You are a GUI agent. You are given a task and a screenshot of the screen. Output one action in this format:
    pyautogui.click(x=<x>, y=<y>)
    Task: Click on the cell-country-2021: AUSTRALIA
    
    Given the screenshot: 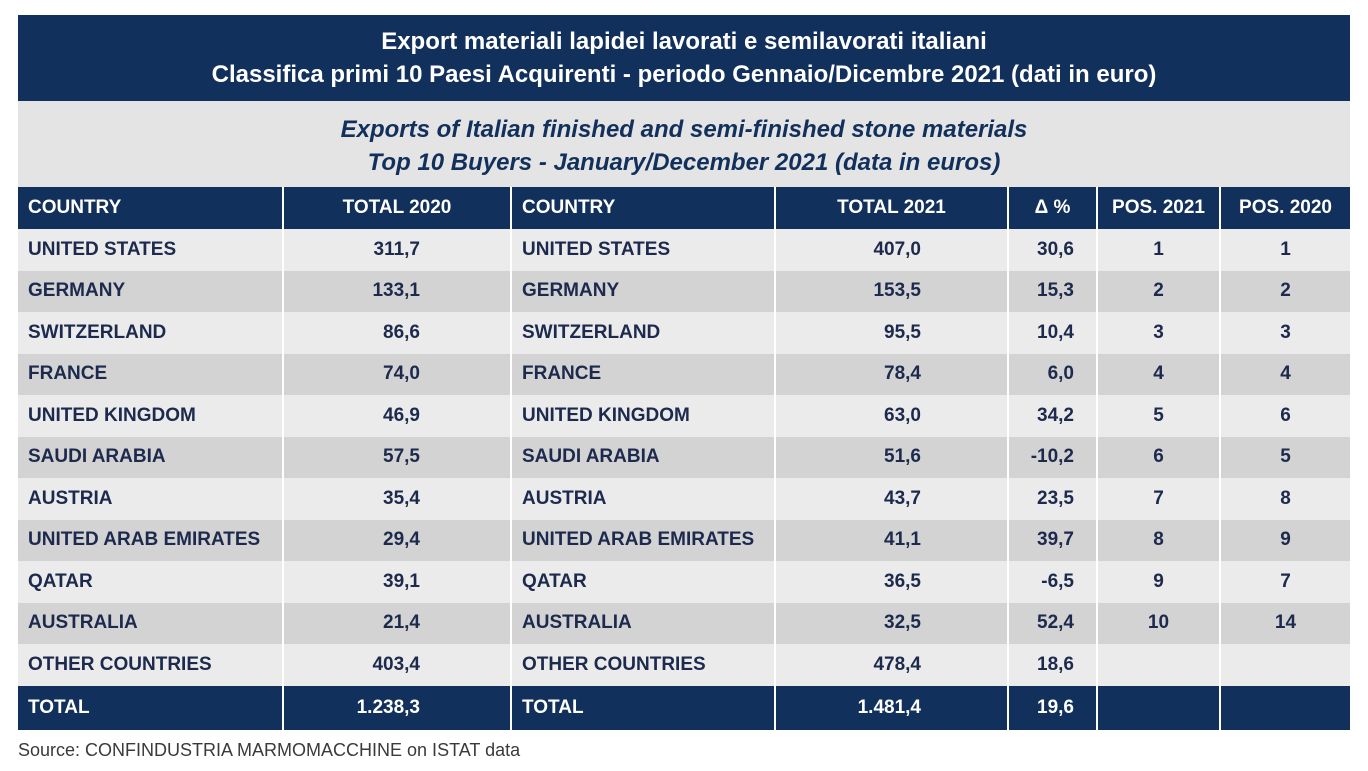 What is the action you would take?
    pyautogui.click(x=642, y=623)
    